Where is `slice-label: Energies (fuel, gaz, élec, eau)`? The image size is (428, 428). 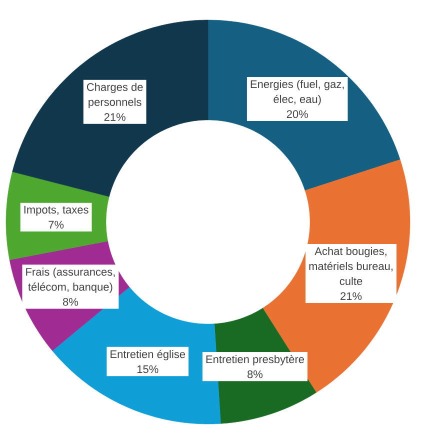 slice-label: Energies (fuel, gaz, élec, eau) is located at coordinates (297, 93).